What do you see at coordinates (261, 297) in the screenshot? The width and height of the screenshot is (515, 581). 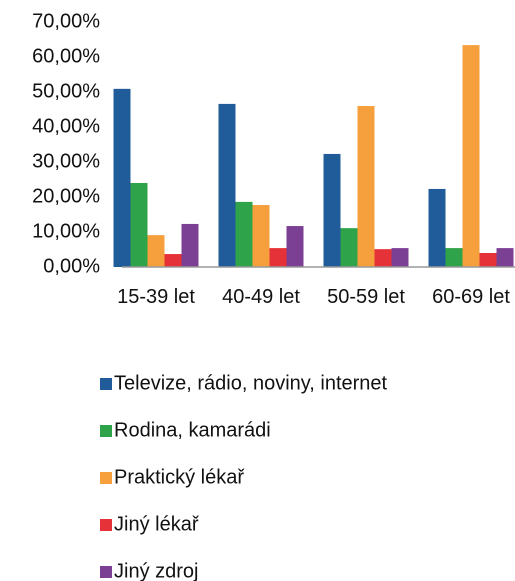 I see `x-tick-label: 40-49 let` at bounding box center [261, 297].